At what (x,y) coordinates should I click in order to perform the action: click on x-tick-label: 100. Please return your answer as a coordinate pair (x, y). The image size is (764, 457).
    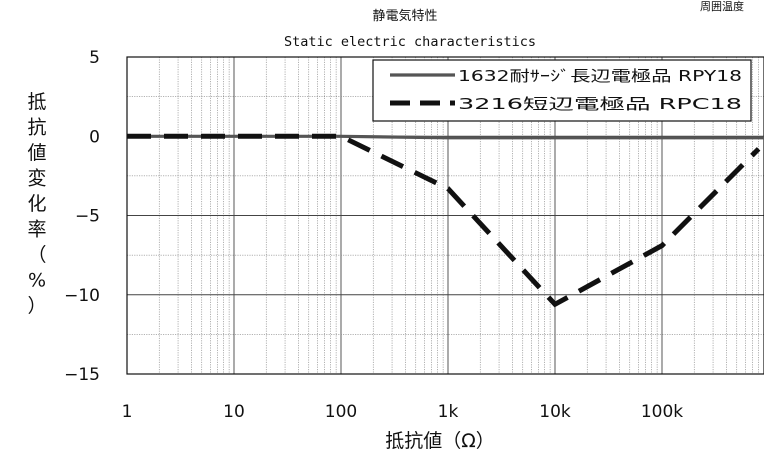
    Looking at the image, I should click on (341, 412).